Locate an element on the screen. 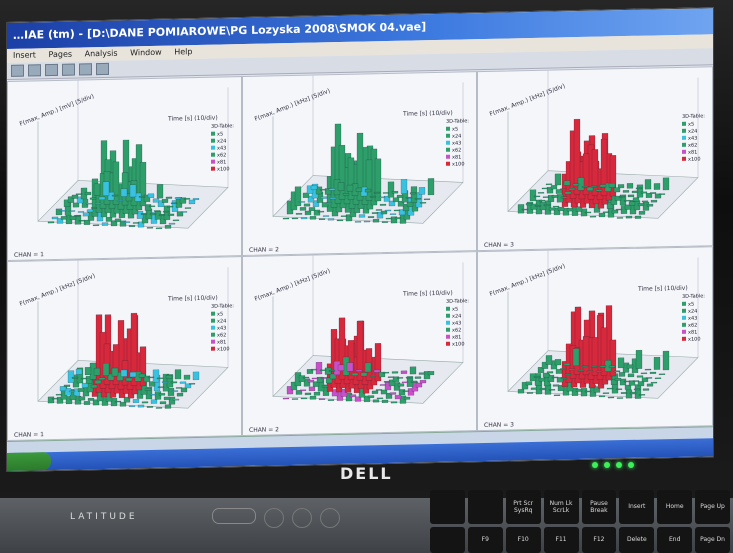 This screenshot has height=553, width=733. key: Num Lk ScrLk is located at coordinates (561, 507).